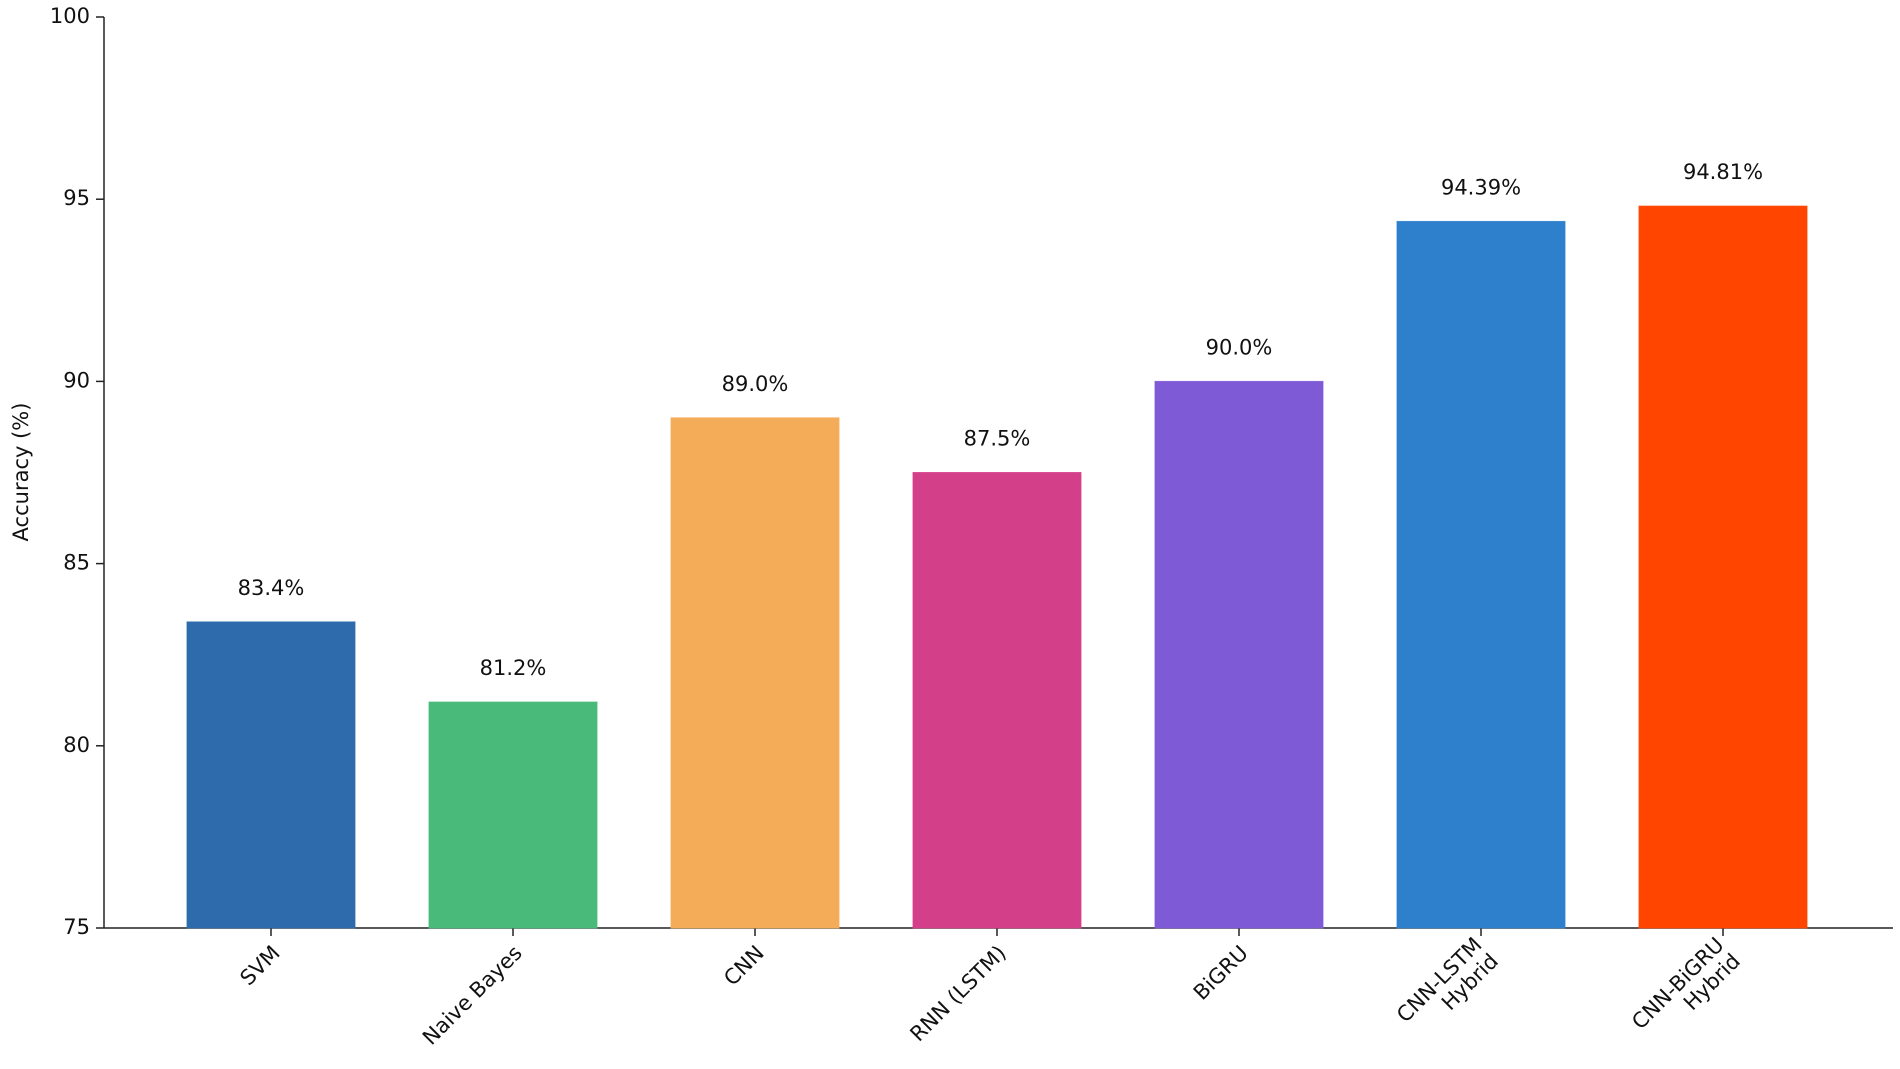 This screenshot has width=1900, height=1069. Describe the element at coordinates (271, 588) in the screenshot. I see `value-label: 83.4%` at that location.